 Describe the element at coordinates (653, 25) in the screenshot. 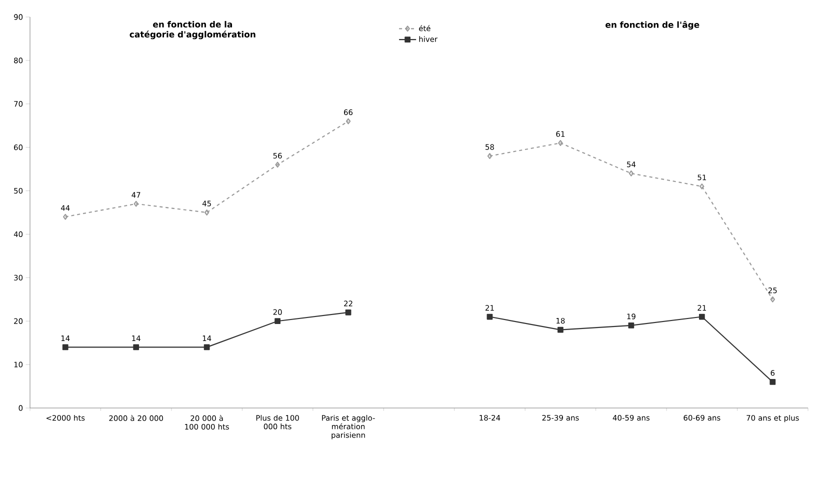

I see `annotation: en fonction de l'âge` at that location.